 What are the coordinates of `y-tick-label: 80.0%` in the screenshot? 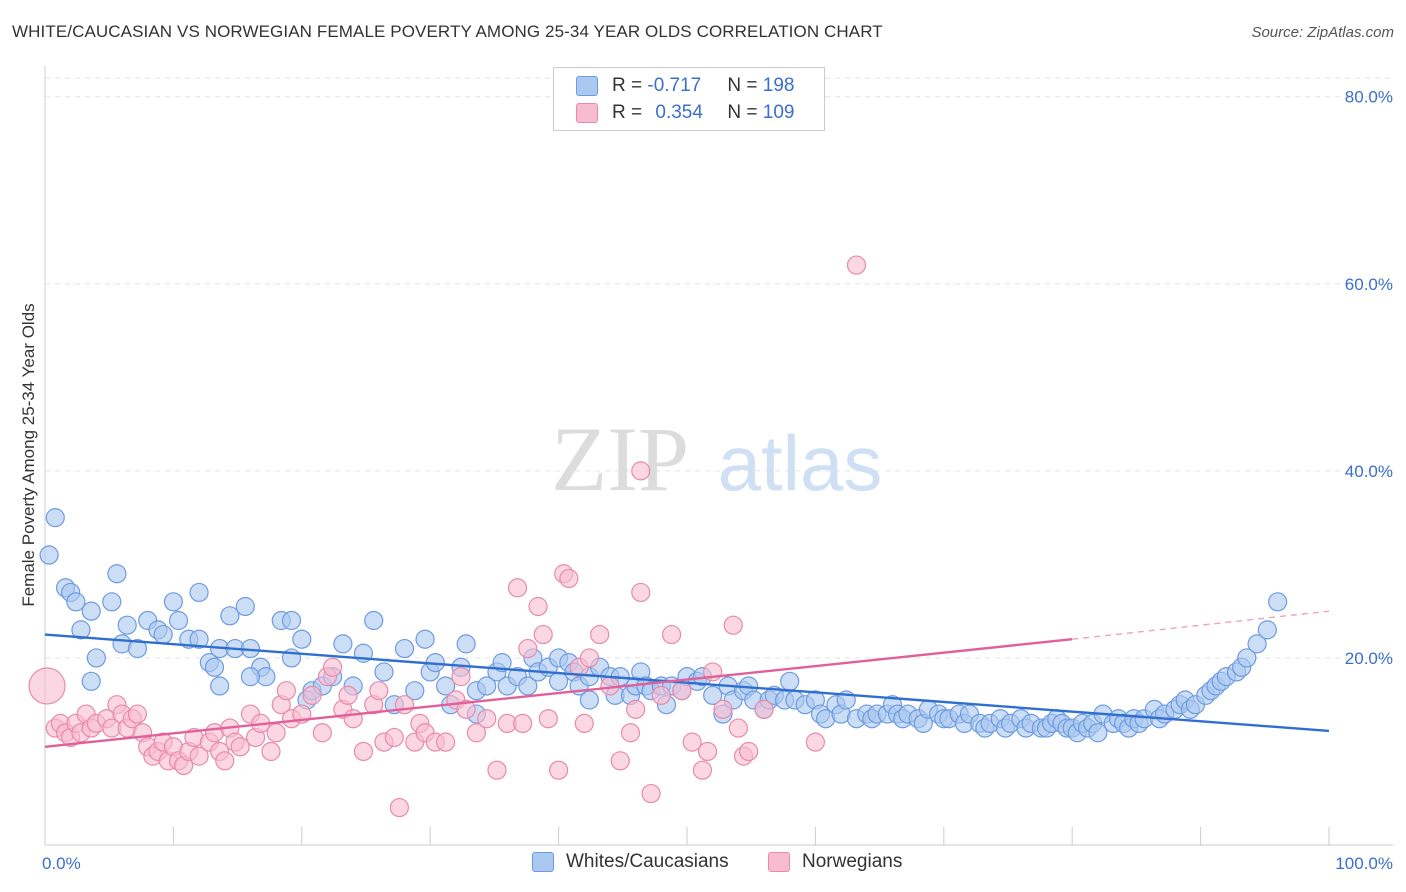 It's located at (1369, 97).